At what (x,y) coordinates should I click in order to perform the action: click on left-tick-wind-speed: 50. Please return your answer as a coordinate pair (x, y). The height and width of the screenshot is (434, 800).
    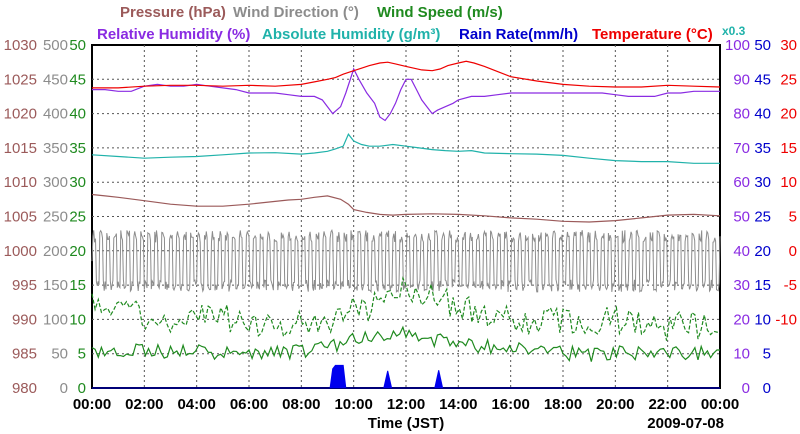
    Looking at the image, I should click on (77, 45).